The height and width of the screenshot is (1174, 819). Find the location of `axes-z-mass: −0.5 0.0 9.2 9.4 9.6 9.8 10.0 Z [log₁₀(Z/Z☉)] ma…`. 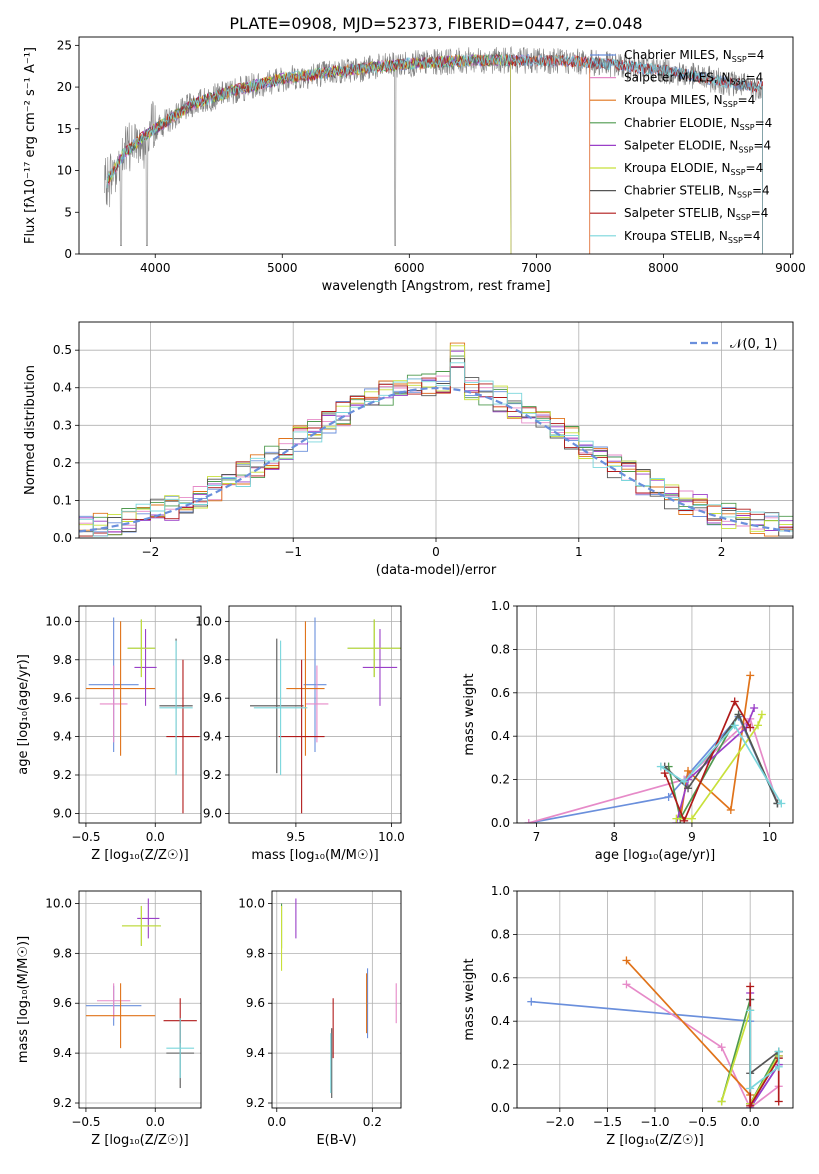

axes-z-mass: −0.5 0.0 9.2 9.4 9.6 9.8 10.0 Z [log₁₀(Z/Z☉)] ma… is located at coordinates (109, 1019).